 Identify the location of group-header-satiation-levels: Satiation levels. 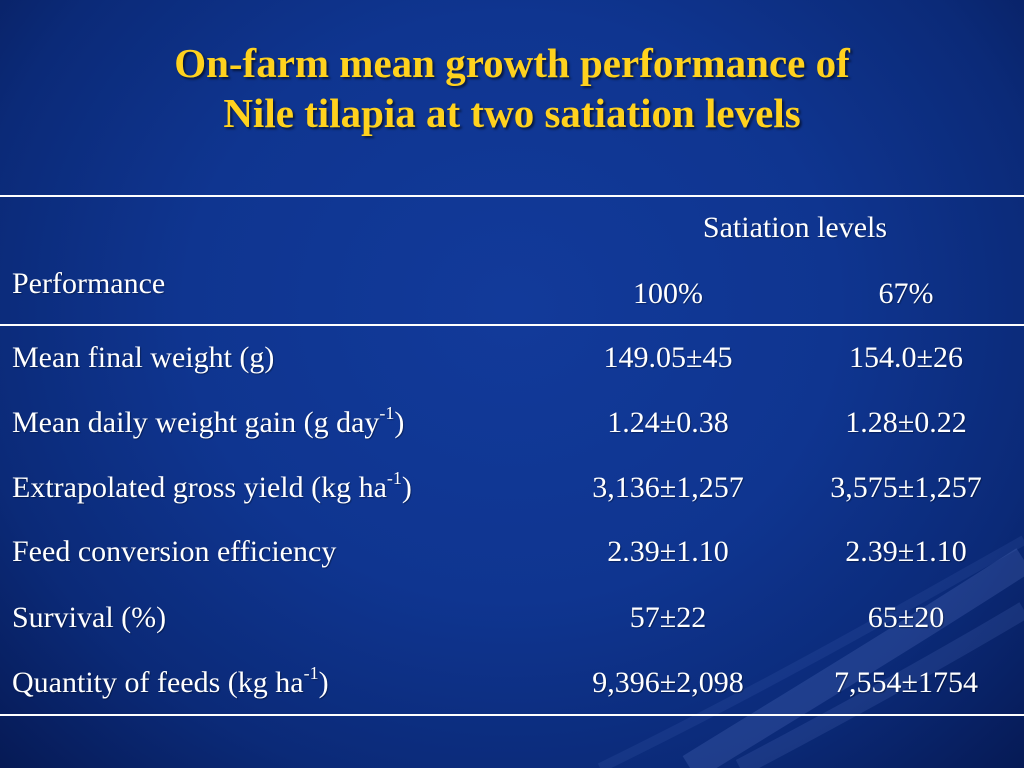
(795, 227).